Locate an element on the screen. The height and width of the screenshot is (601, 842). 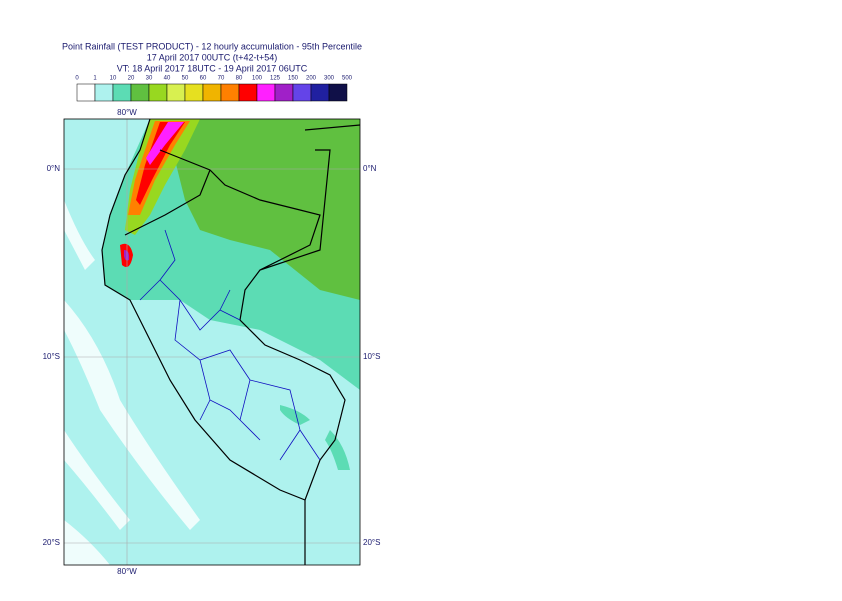
legend-label: 200 is located at coordinates (311, 79).